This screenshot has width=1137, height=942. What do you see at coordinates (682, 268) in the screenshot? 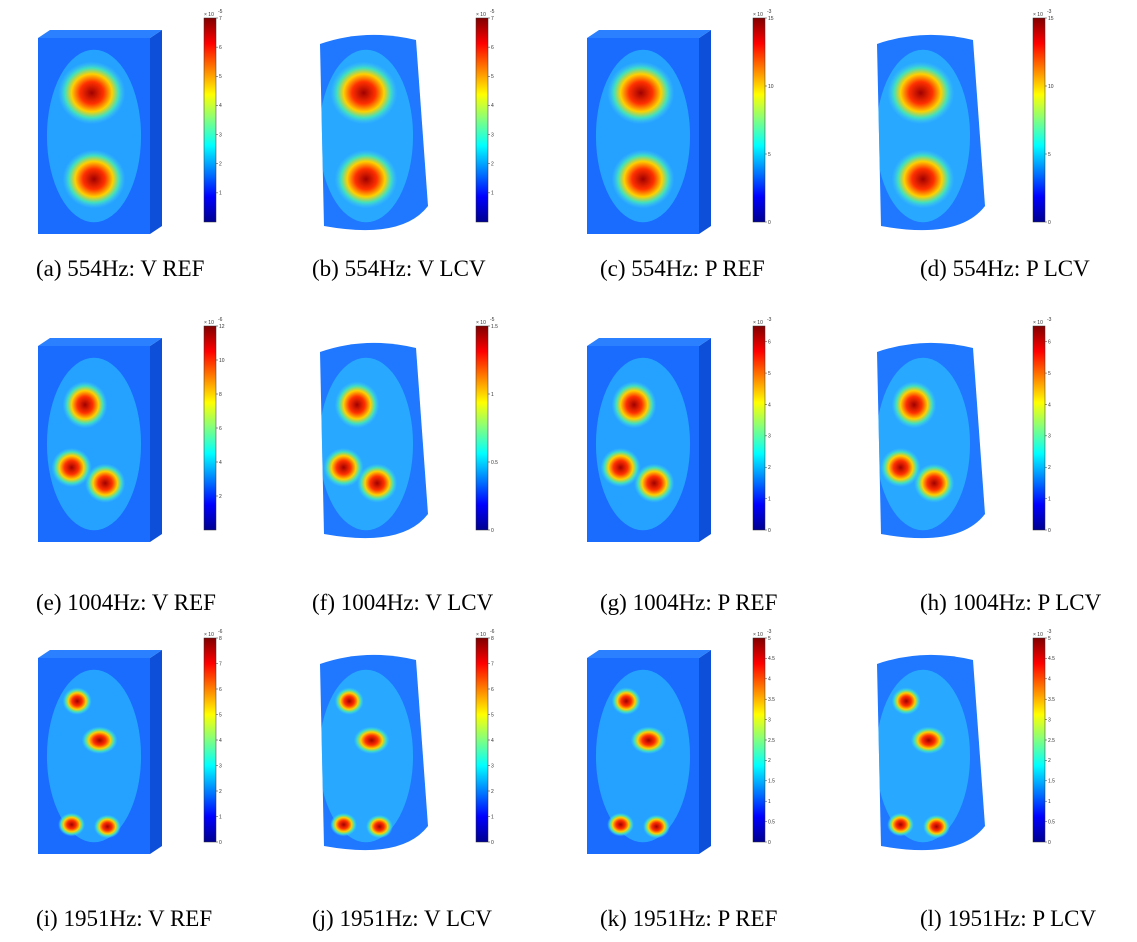
I see `subfigure-caption: (c) 554Hz: P REF` at bounding box center [682, 268].